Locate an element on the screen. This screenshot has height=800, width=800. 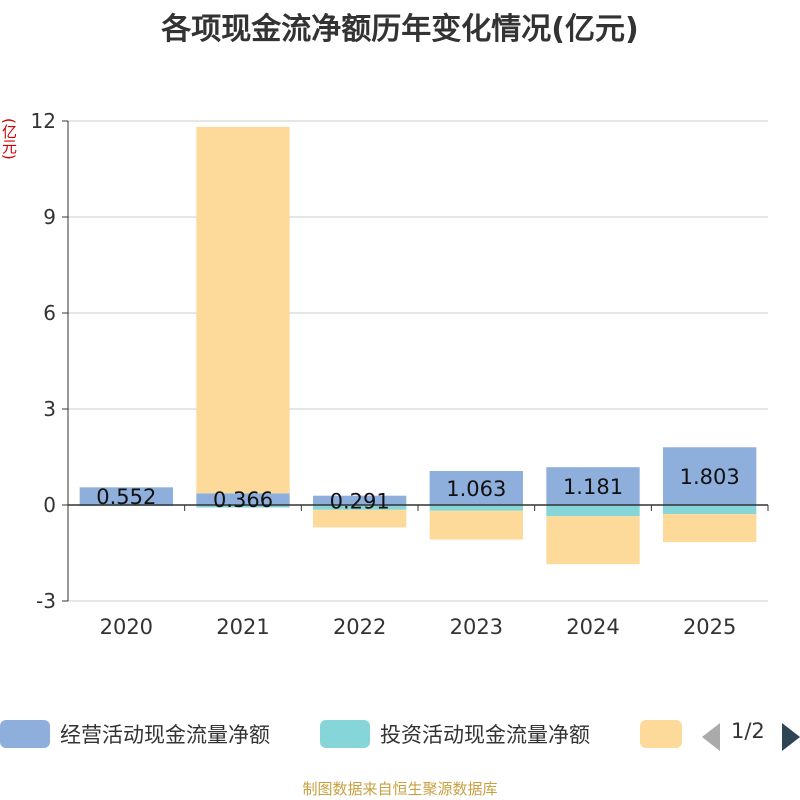
bar-investing-2021 is located at coordinates (243, 506).